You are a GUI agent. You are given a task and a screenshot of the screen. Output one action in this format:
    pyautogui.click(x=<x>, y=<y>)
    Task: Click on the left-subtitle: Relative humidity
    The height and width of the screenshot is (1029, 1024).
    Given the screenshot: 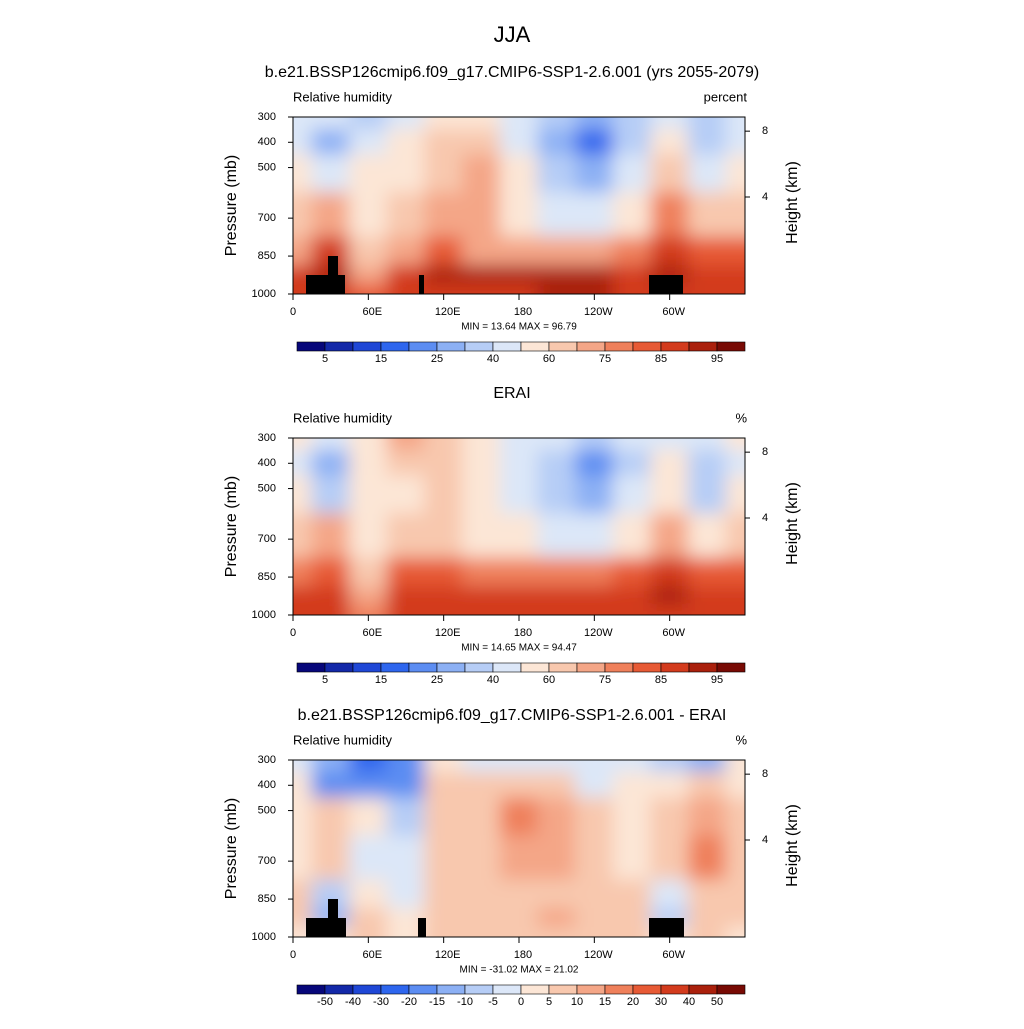 What is the action you would take?
    pyautogui.click(x=342, y=739)
    